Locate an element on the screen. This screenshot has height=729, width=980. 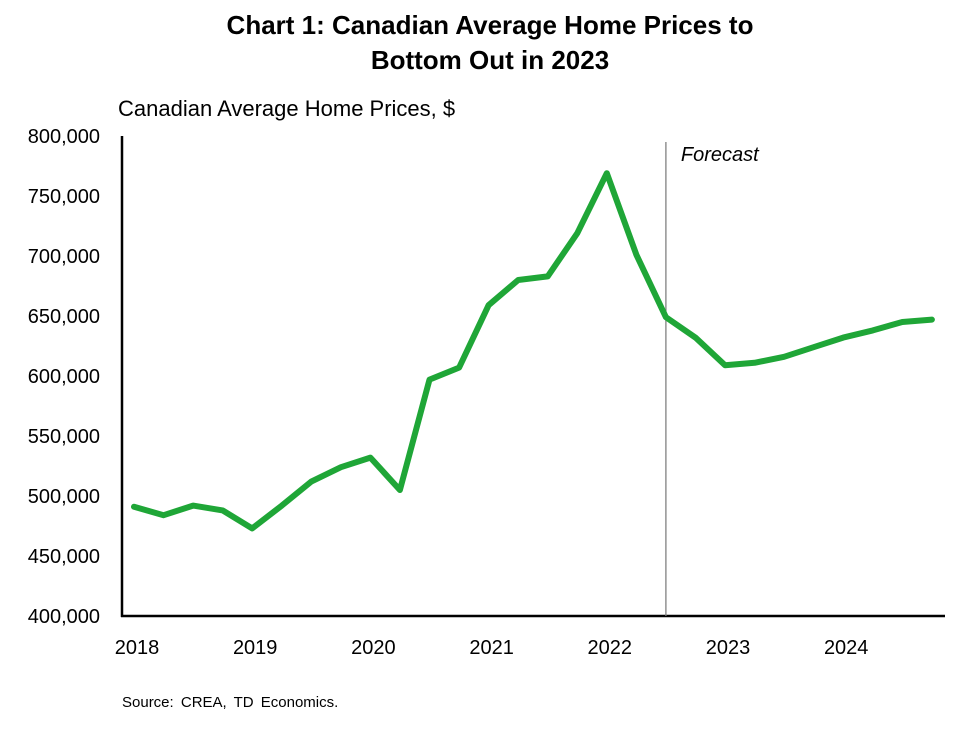
chart-subtitle: Canadian Average Home Prices, $ is located at coordinates (287, 108).